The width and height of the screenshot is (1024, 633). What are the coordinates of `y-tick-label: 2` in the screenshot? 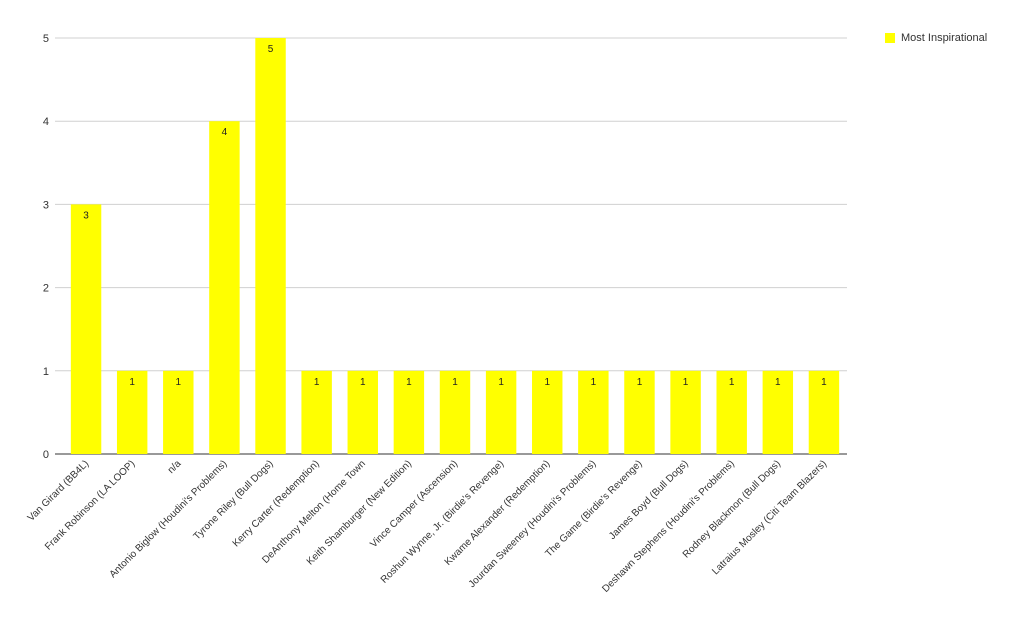 It's located at (46, 289).